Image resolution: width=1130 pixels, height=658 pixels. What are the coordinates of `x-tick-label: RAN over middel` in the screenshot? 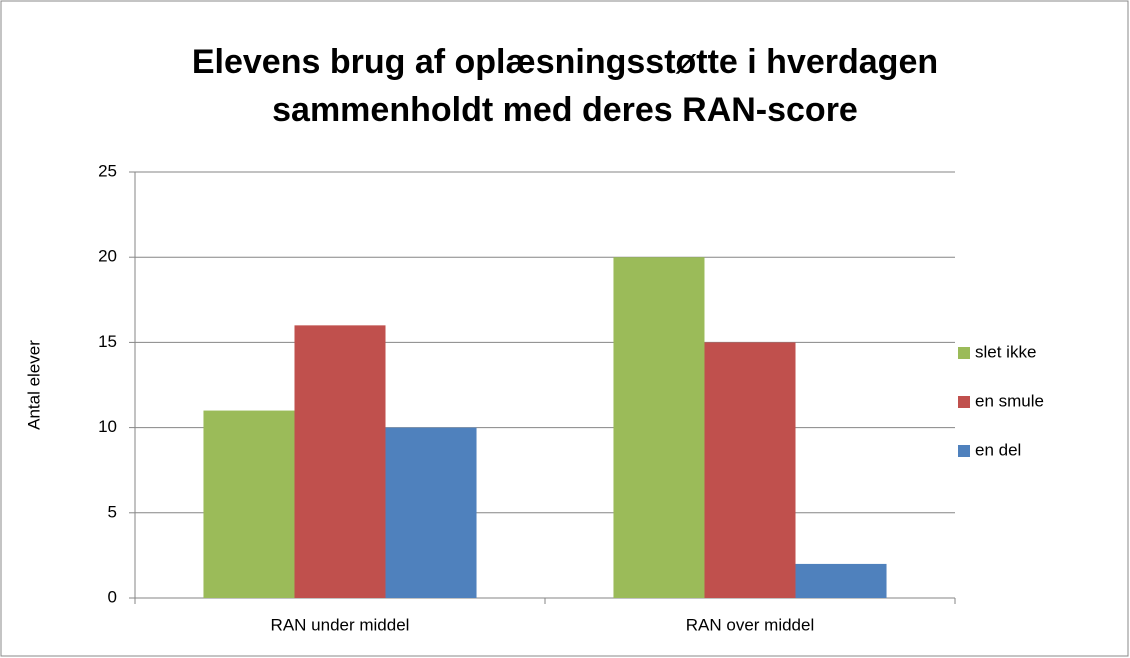 It's located at (750, 624).